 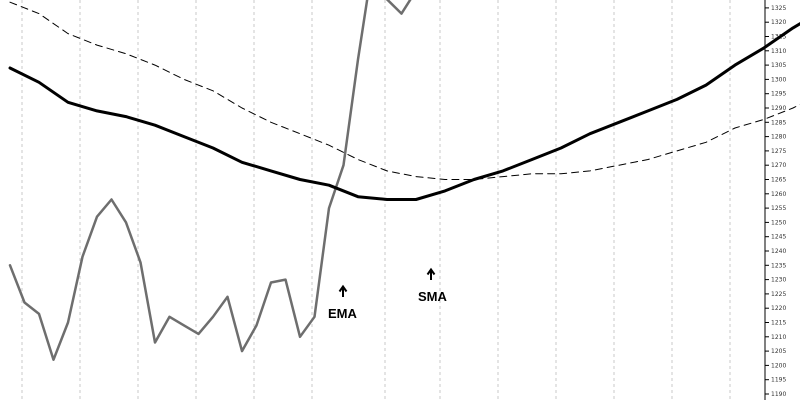 I want to click on y-tick-label: 1300, so click(x=778, y=79).